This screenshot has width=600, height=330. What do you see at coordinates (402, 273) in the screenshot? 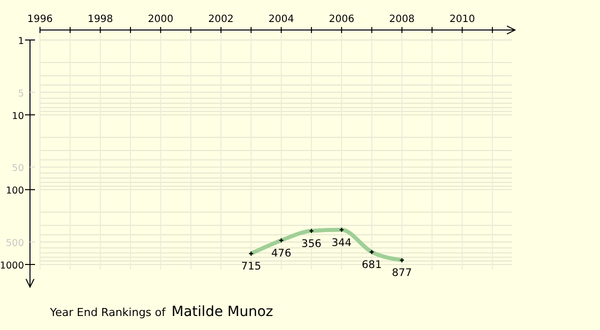
I see `data-label: 877` at bounding box center [402, 273].